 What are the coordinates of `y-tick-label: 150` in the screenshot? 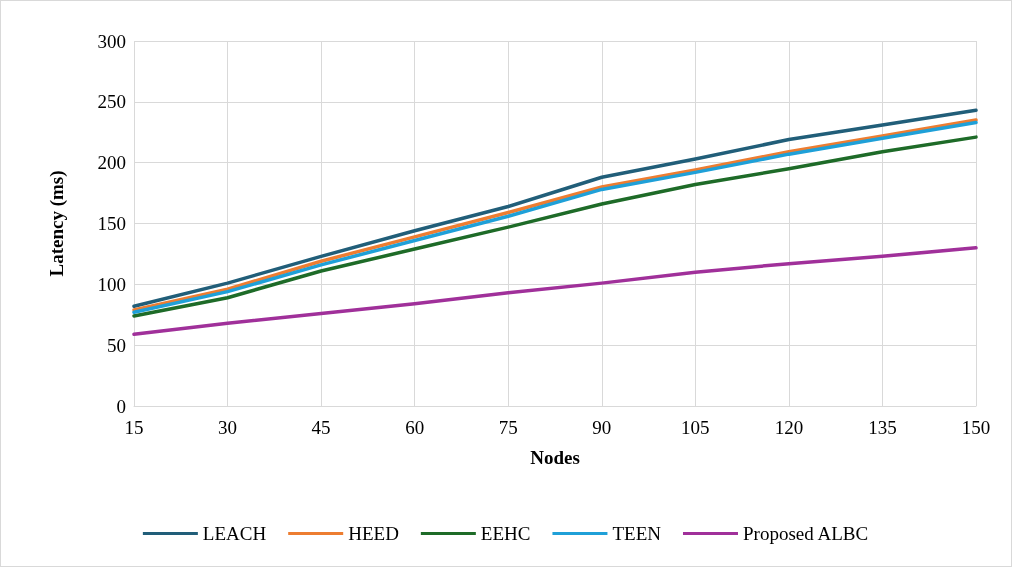 It's located at (111, 223).